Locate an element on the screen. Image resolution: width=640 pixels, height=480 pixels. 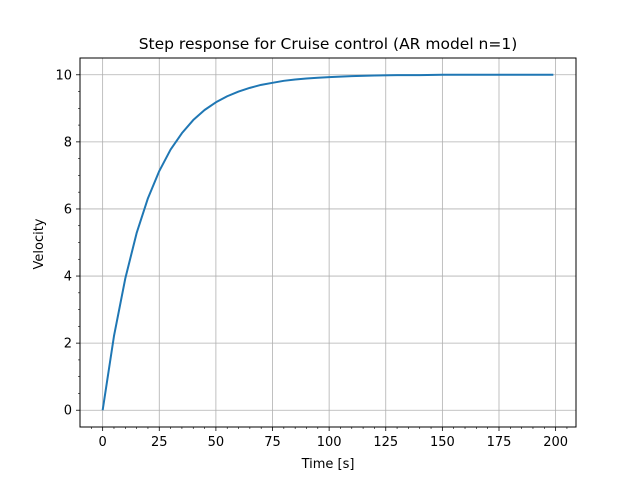
y-tick-label: 2 is located at coordinates (68, 344).